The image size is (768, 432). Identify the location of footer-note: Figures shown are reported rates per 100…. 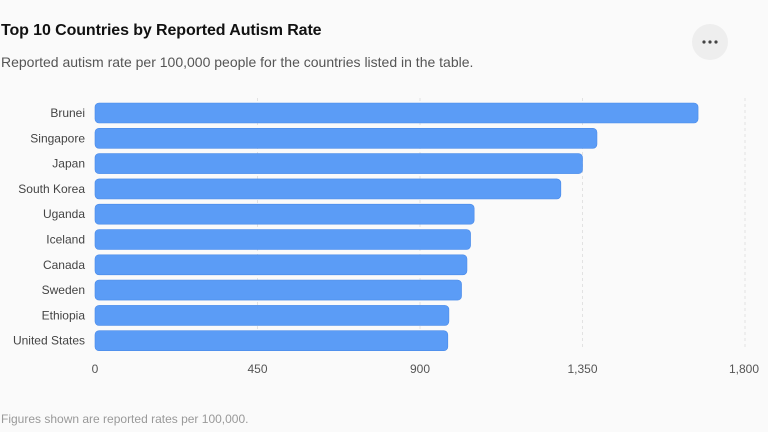
(125, 419).